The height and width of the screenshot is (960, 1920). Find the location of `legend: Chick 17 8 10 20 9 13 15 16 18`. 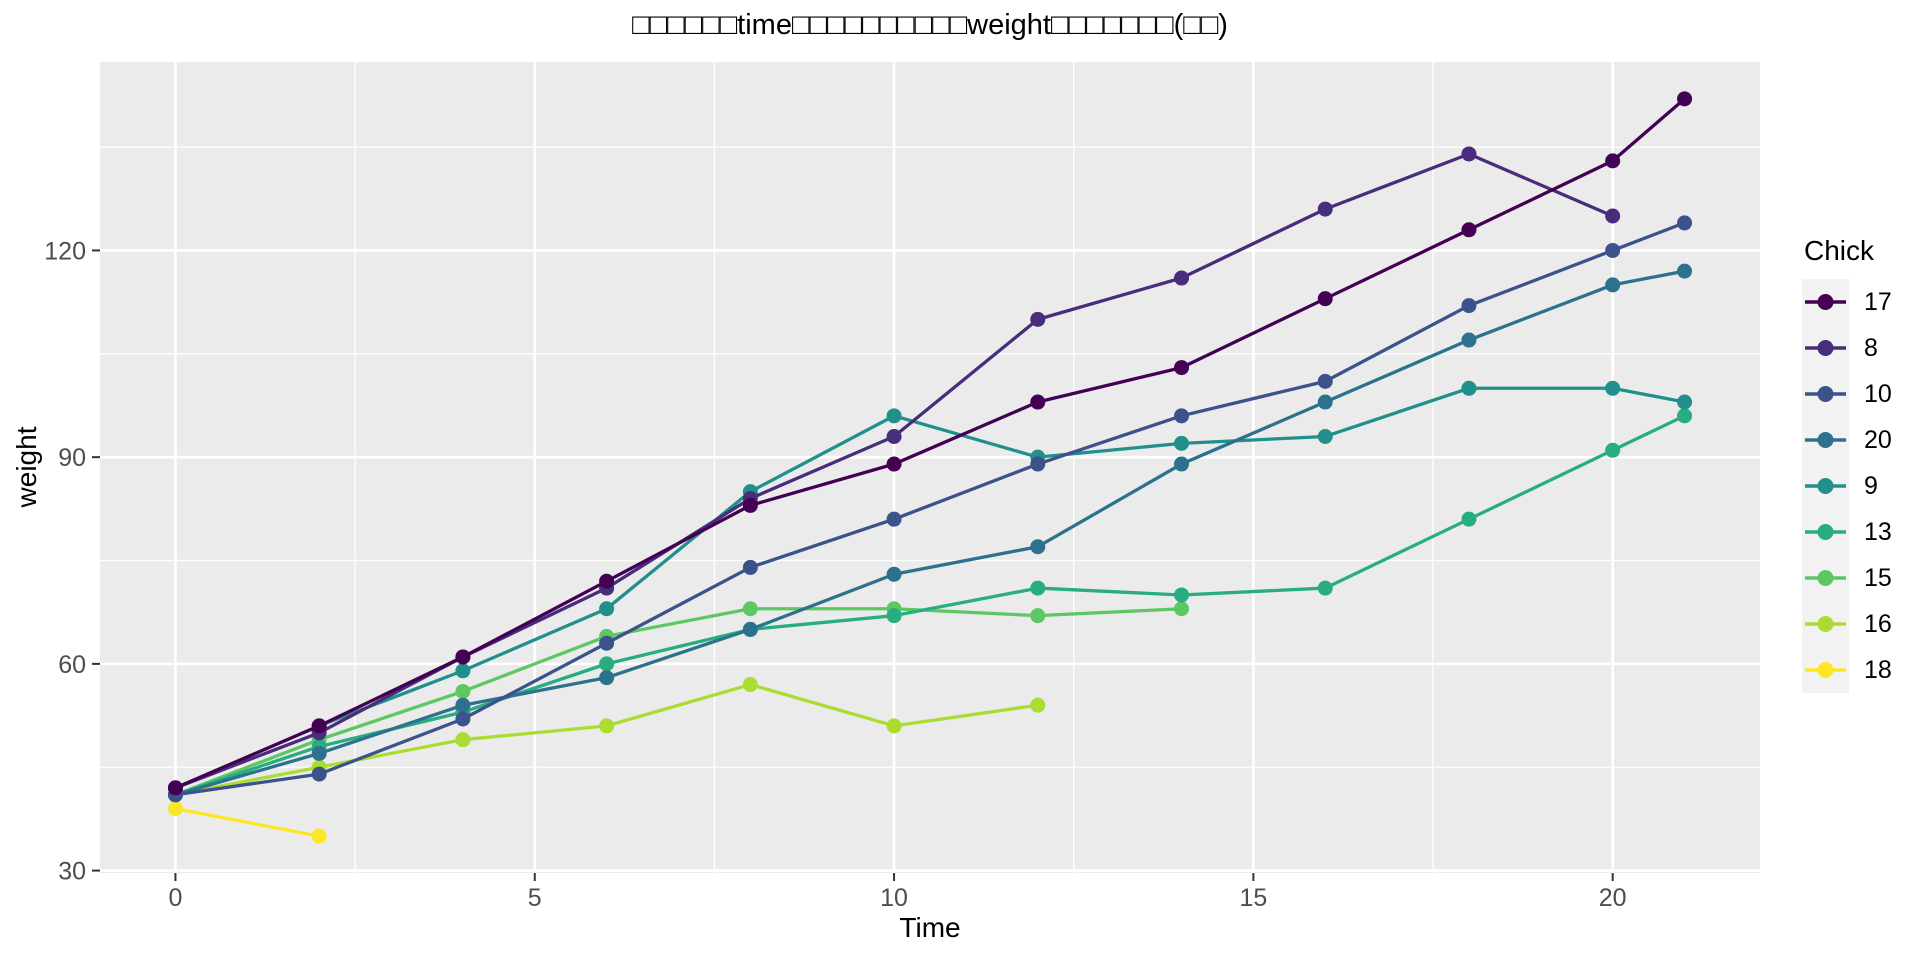

legend: Chick 17 8 10 20 9 13 15 16 18 is located at coordinates (1847, 464).